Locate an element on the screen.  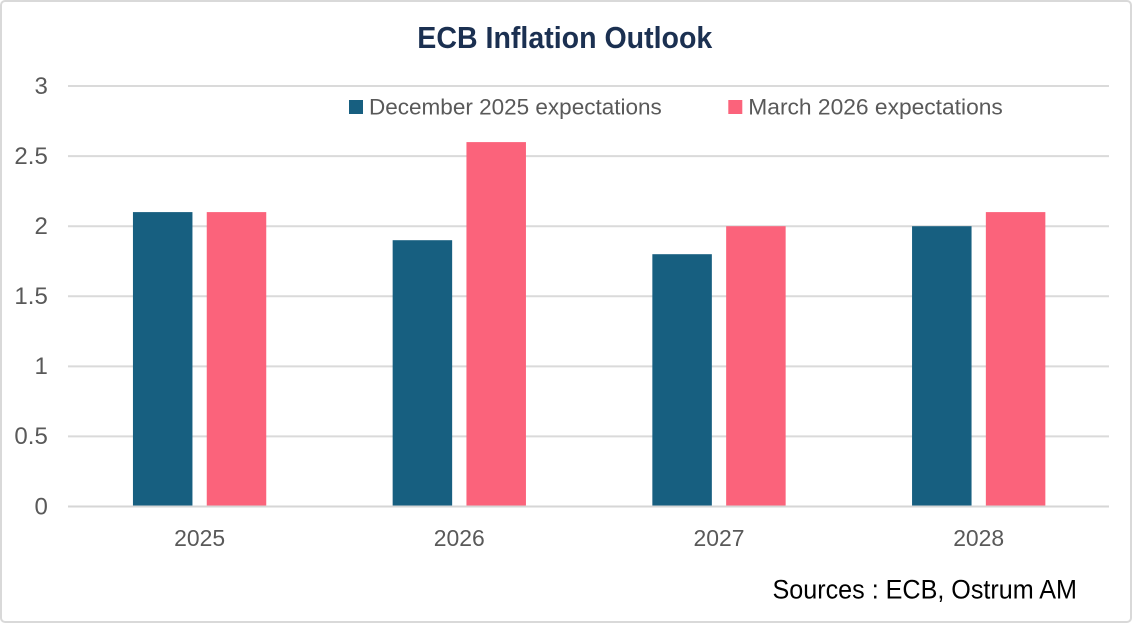
svg-text: Sources : ECB, Ostrum AM is located at coordinates (925, 590).